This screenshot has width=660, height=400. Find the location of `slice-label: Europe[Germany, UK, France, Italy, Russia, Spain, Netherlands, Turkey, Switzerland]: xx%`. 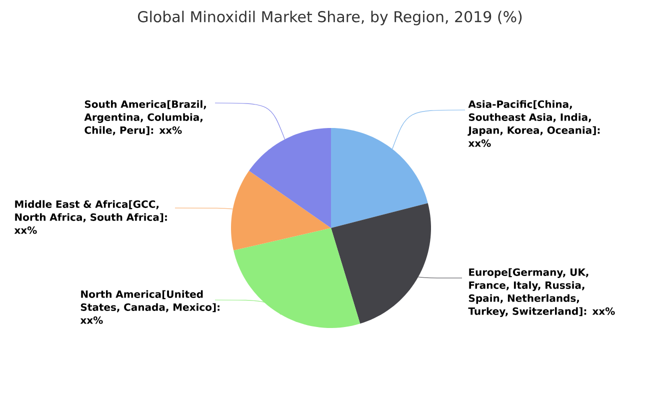

slice-label: Europe[Germany, UK, France, Italy, Russia, Spain, Netherlands, Turkey, Switzerland]: xx% is located at coordinates (541, 292).